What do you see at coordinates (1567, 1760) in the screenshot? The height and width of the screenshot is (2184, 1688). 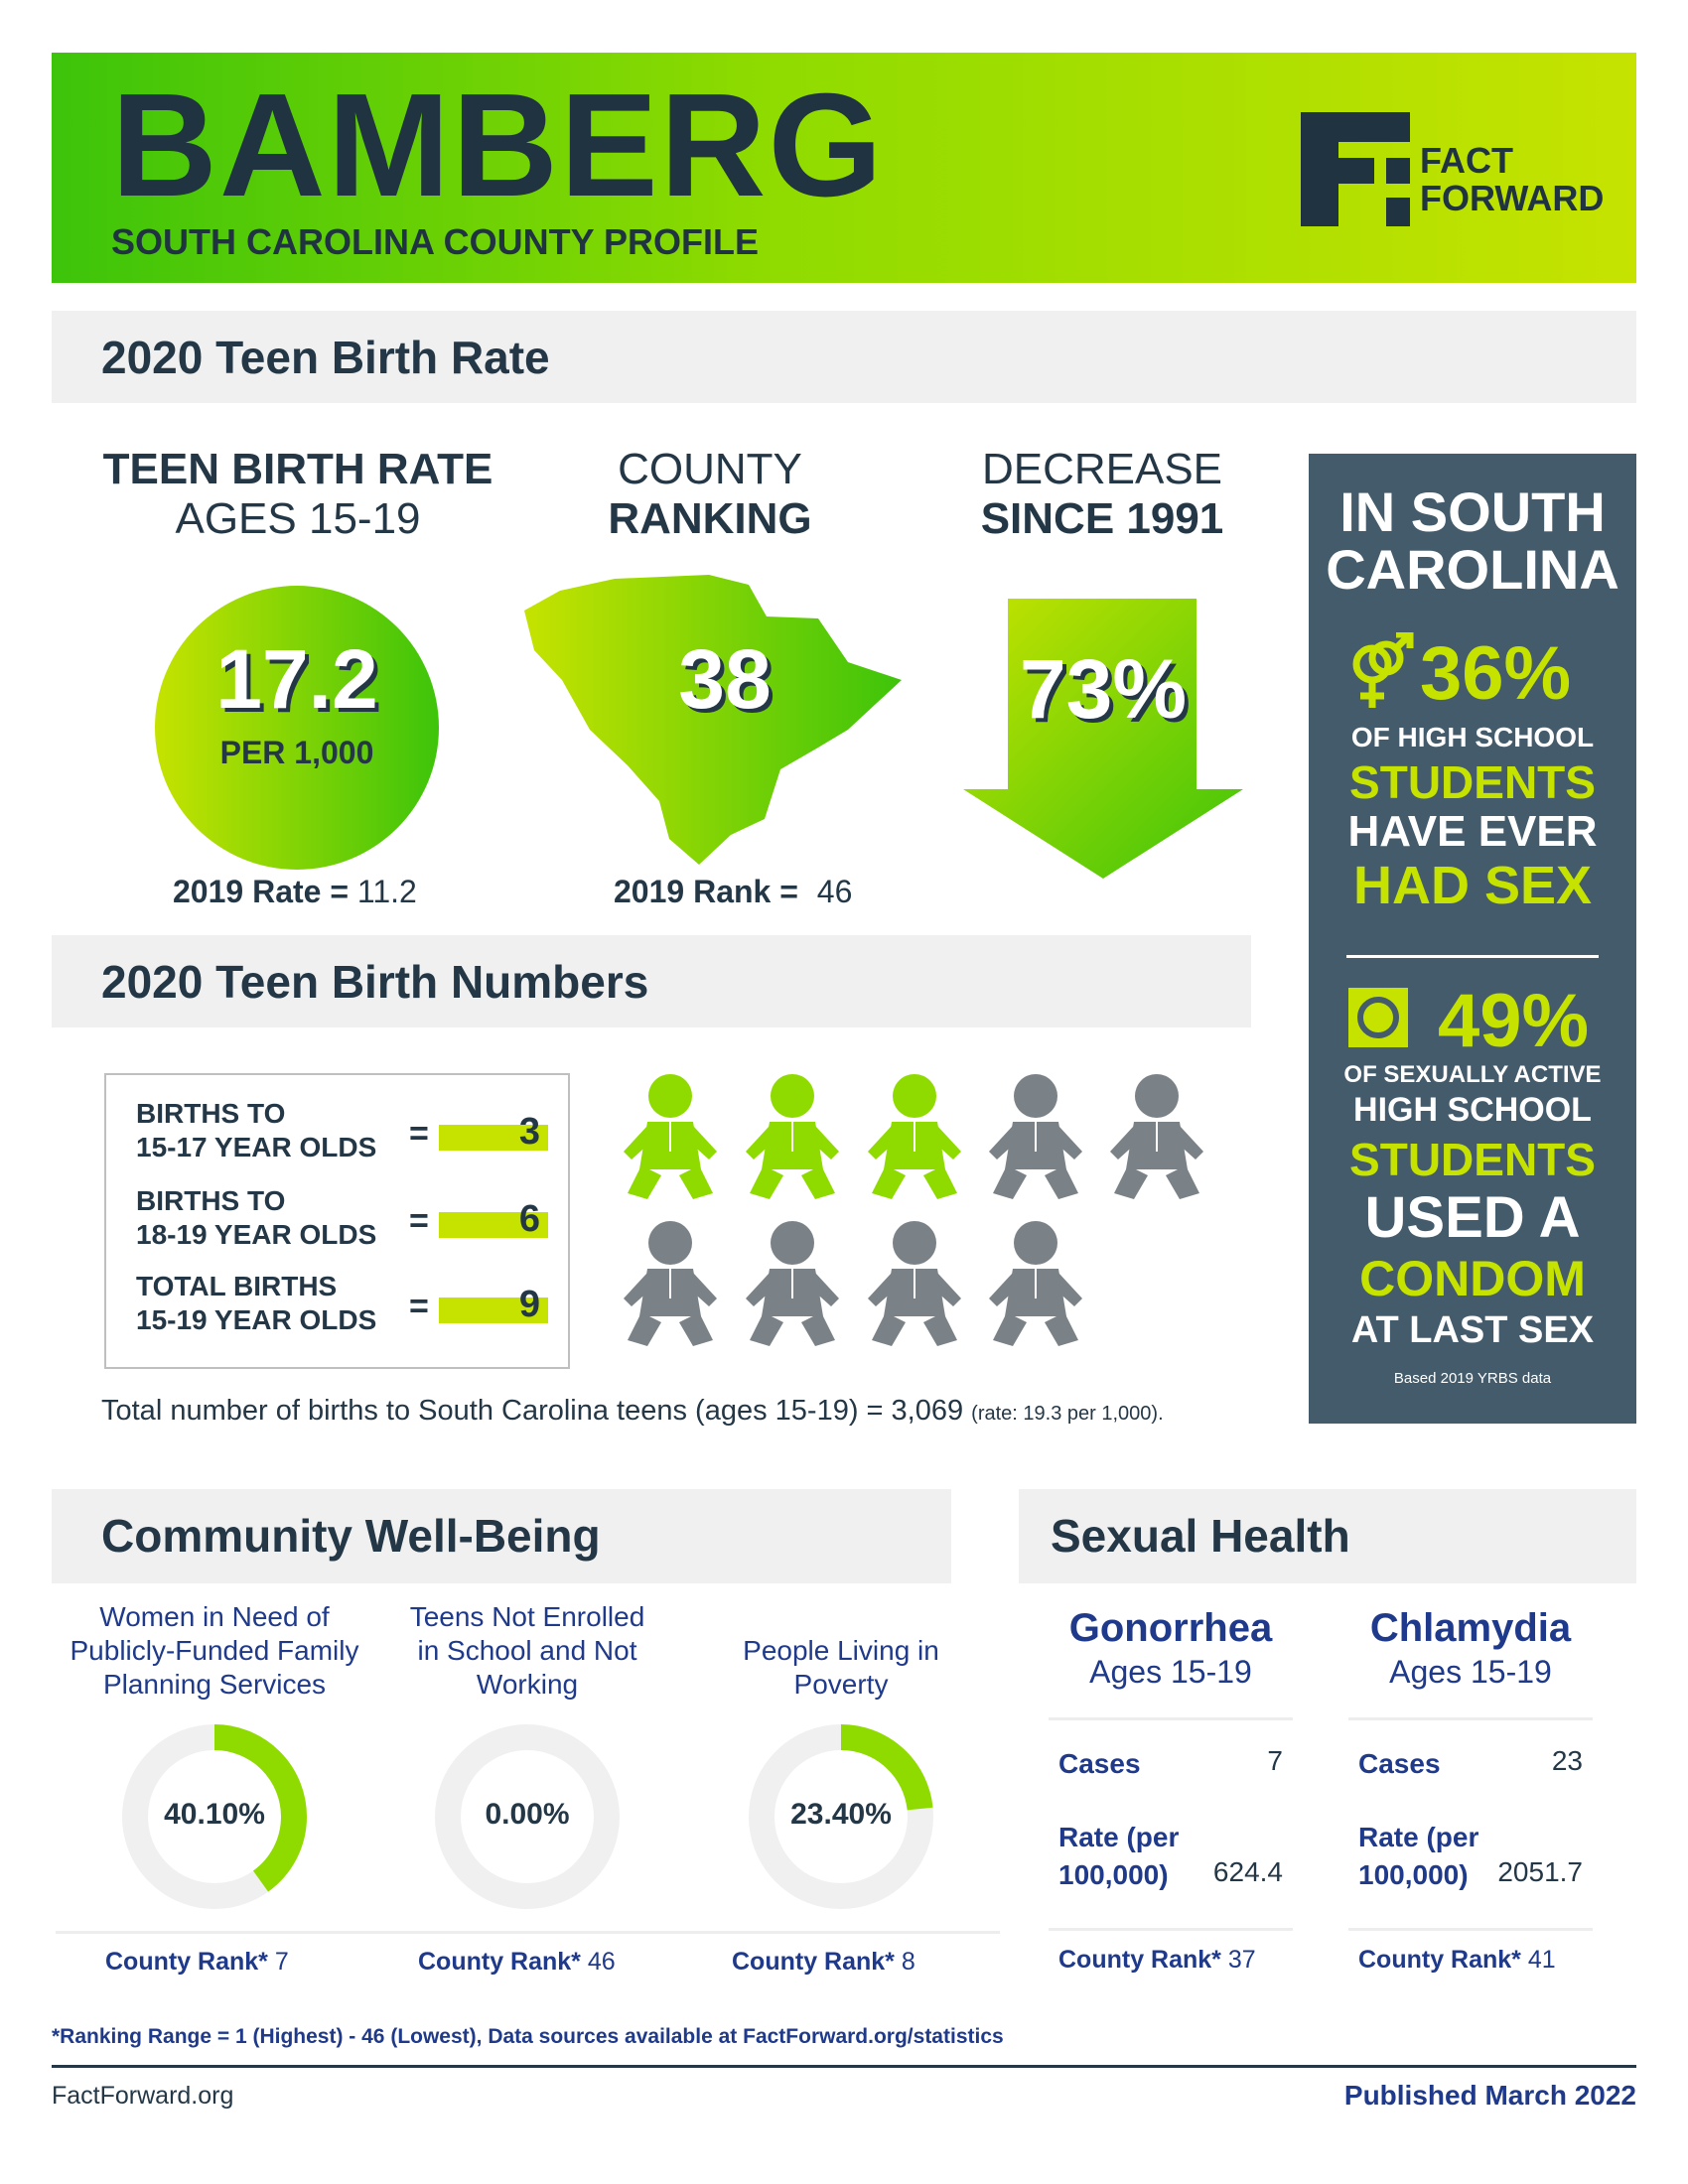 I see `sh-cases-value: 23` at bounding box center [1567, 1760].